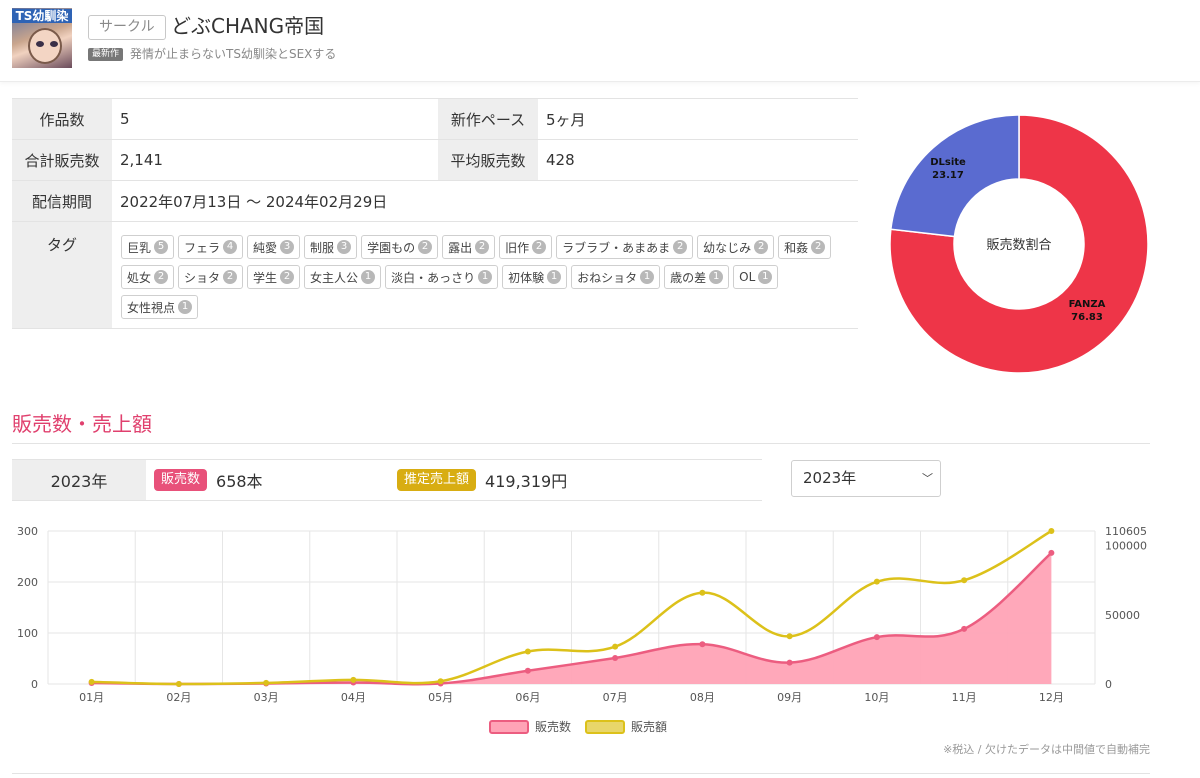  What do you see at coordinates (526, 481) in the screenshot?
I see `revenue-value: 419,319円` at bounding box center [526, 481].